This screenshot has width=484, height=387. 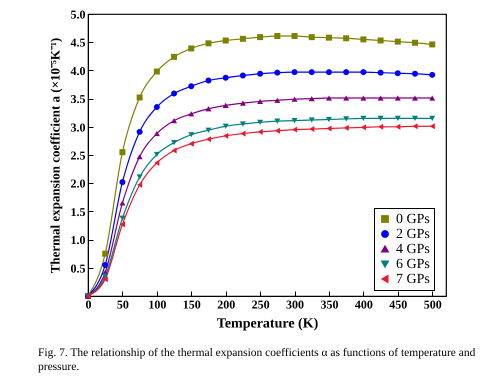 What do you see at coordinates (413, 279) in the screenshot?
I see `legend-label: 7 GPs` at bounding box center [413, 279].